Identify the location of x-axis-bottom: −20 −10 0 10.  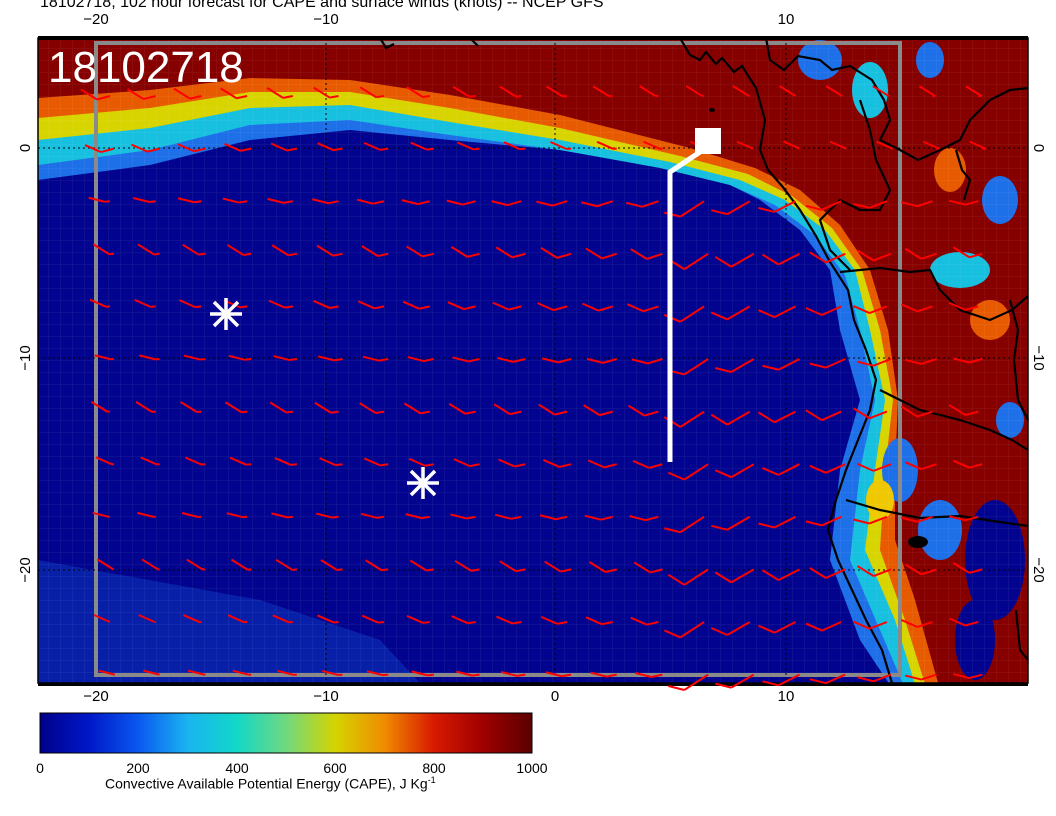
(438, 696).